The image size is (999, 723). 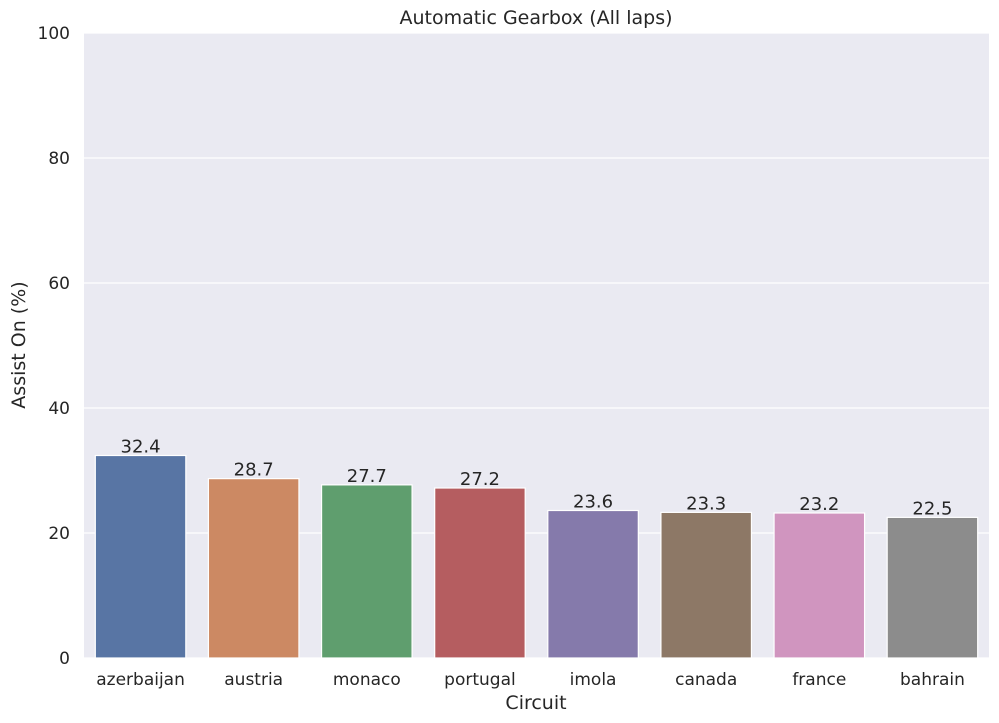 What do you see at coordinates (706, 585) in the screenshot?
I see `bar-canada` at bounding box center [706, 585].